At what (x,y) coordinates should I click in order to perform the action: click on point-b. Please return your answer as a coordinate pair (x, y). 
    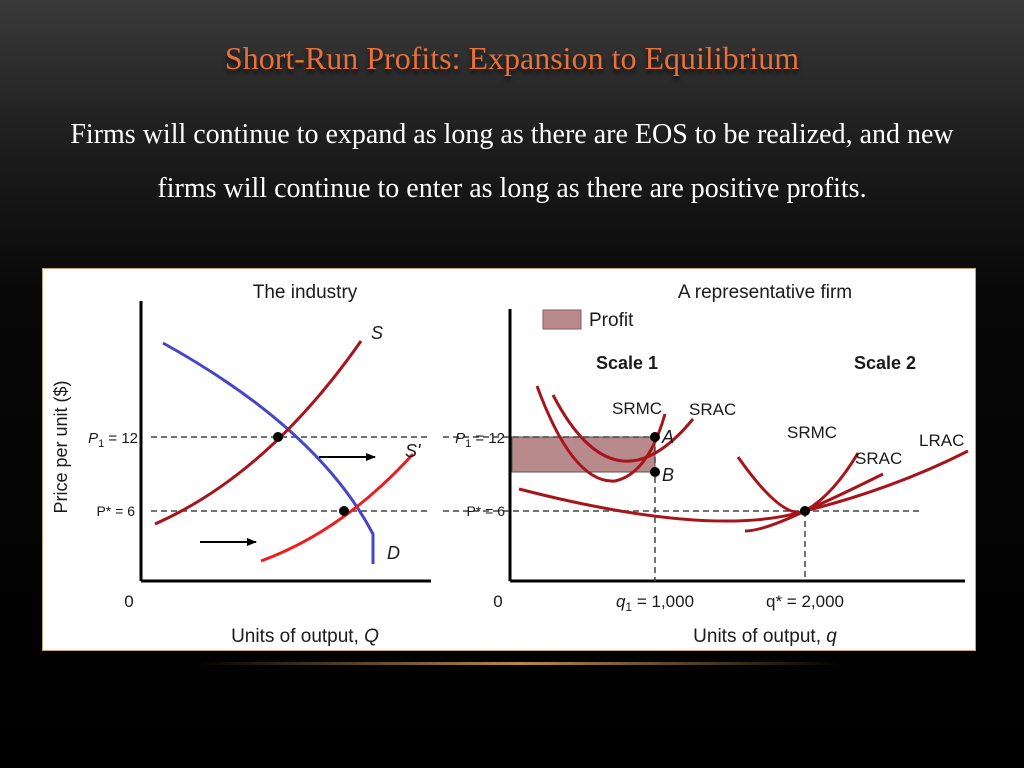
    Looking at the image, I should click on (655, 472).